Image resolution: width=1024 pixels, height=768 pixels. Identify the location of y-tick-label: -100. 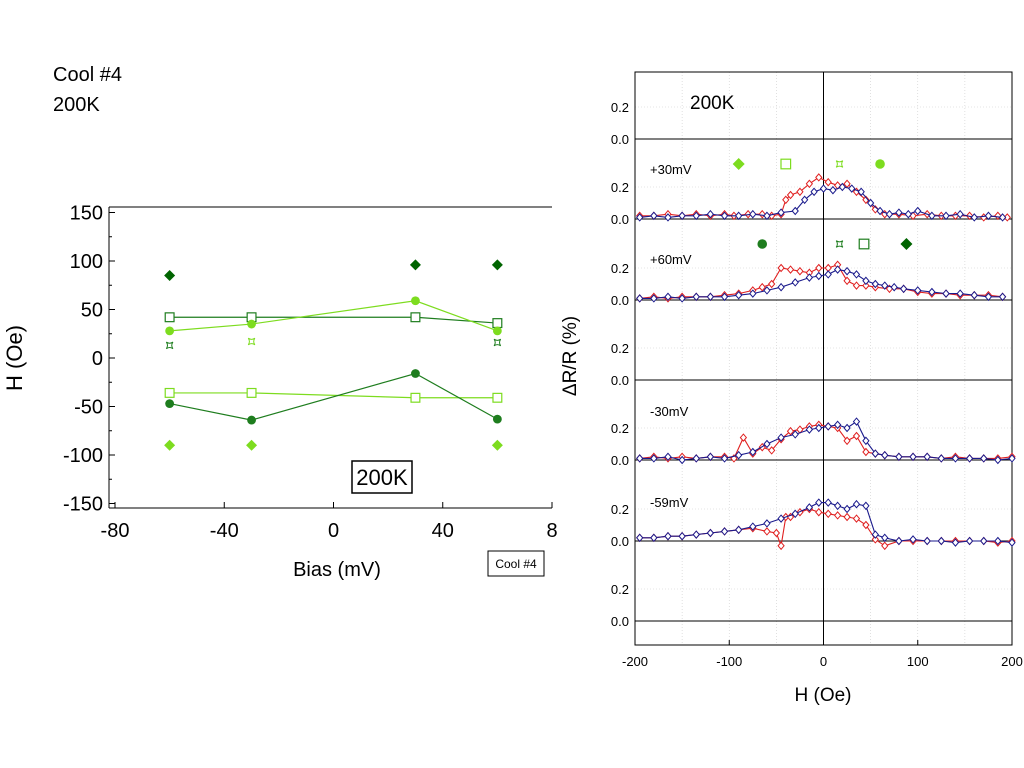
(83, 456).